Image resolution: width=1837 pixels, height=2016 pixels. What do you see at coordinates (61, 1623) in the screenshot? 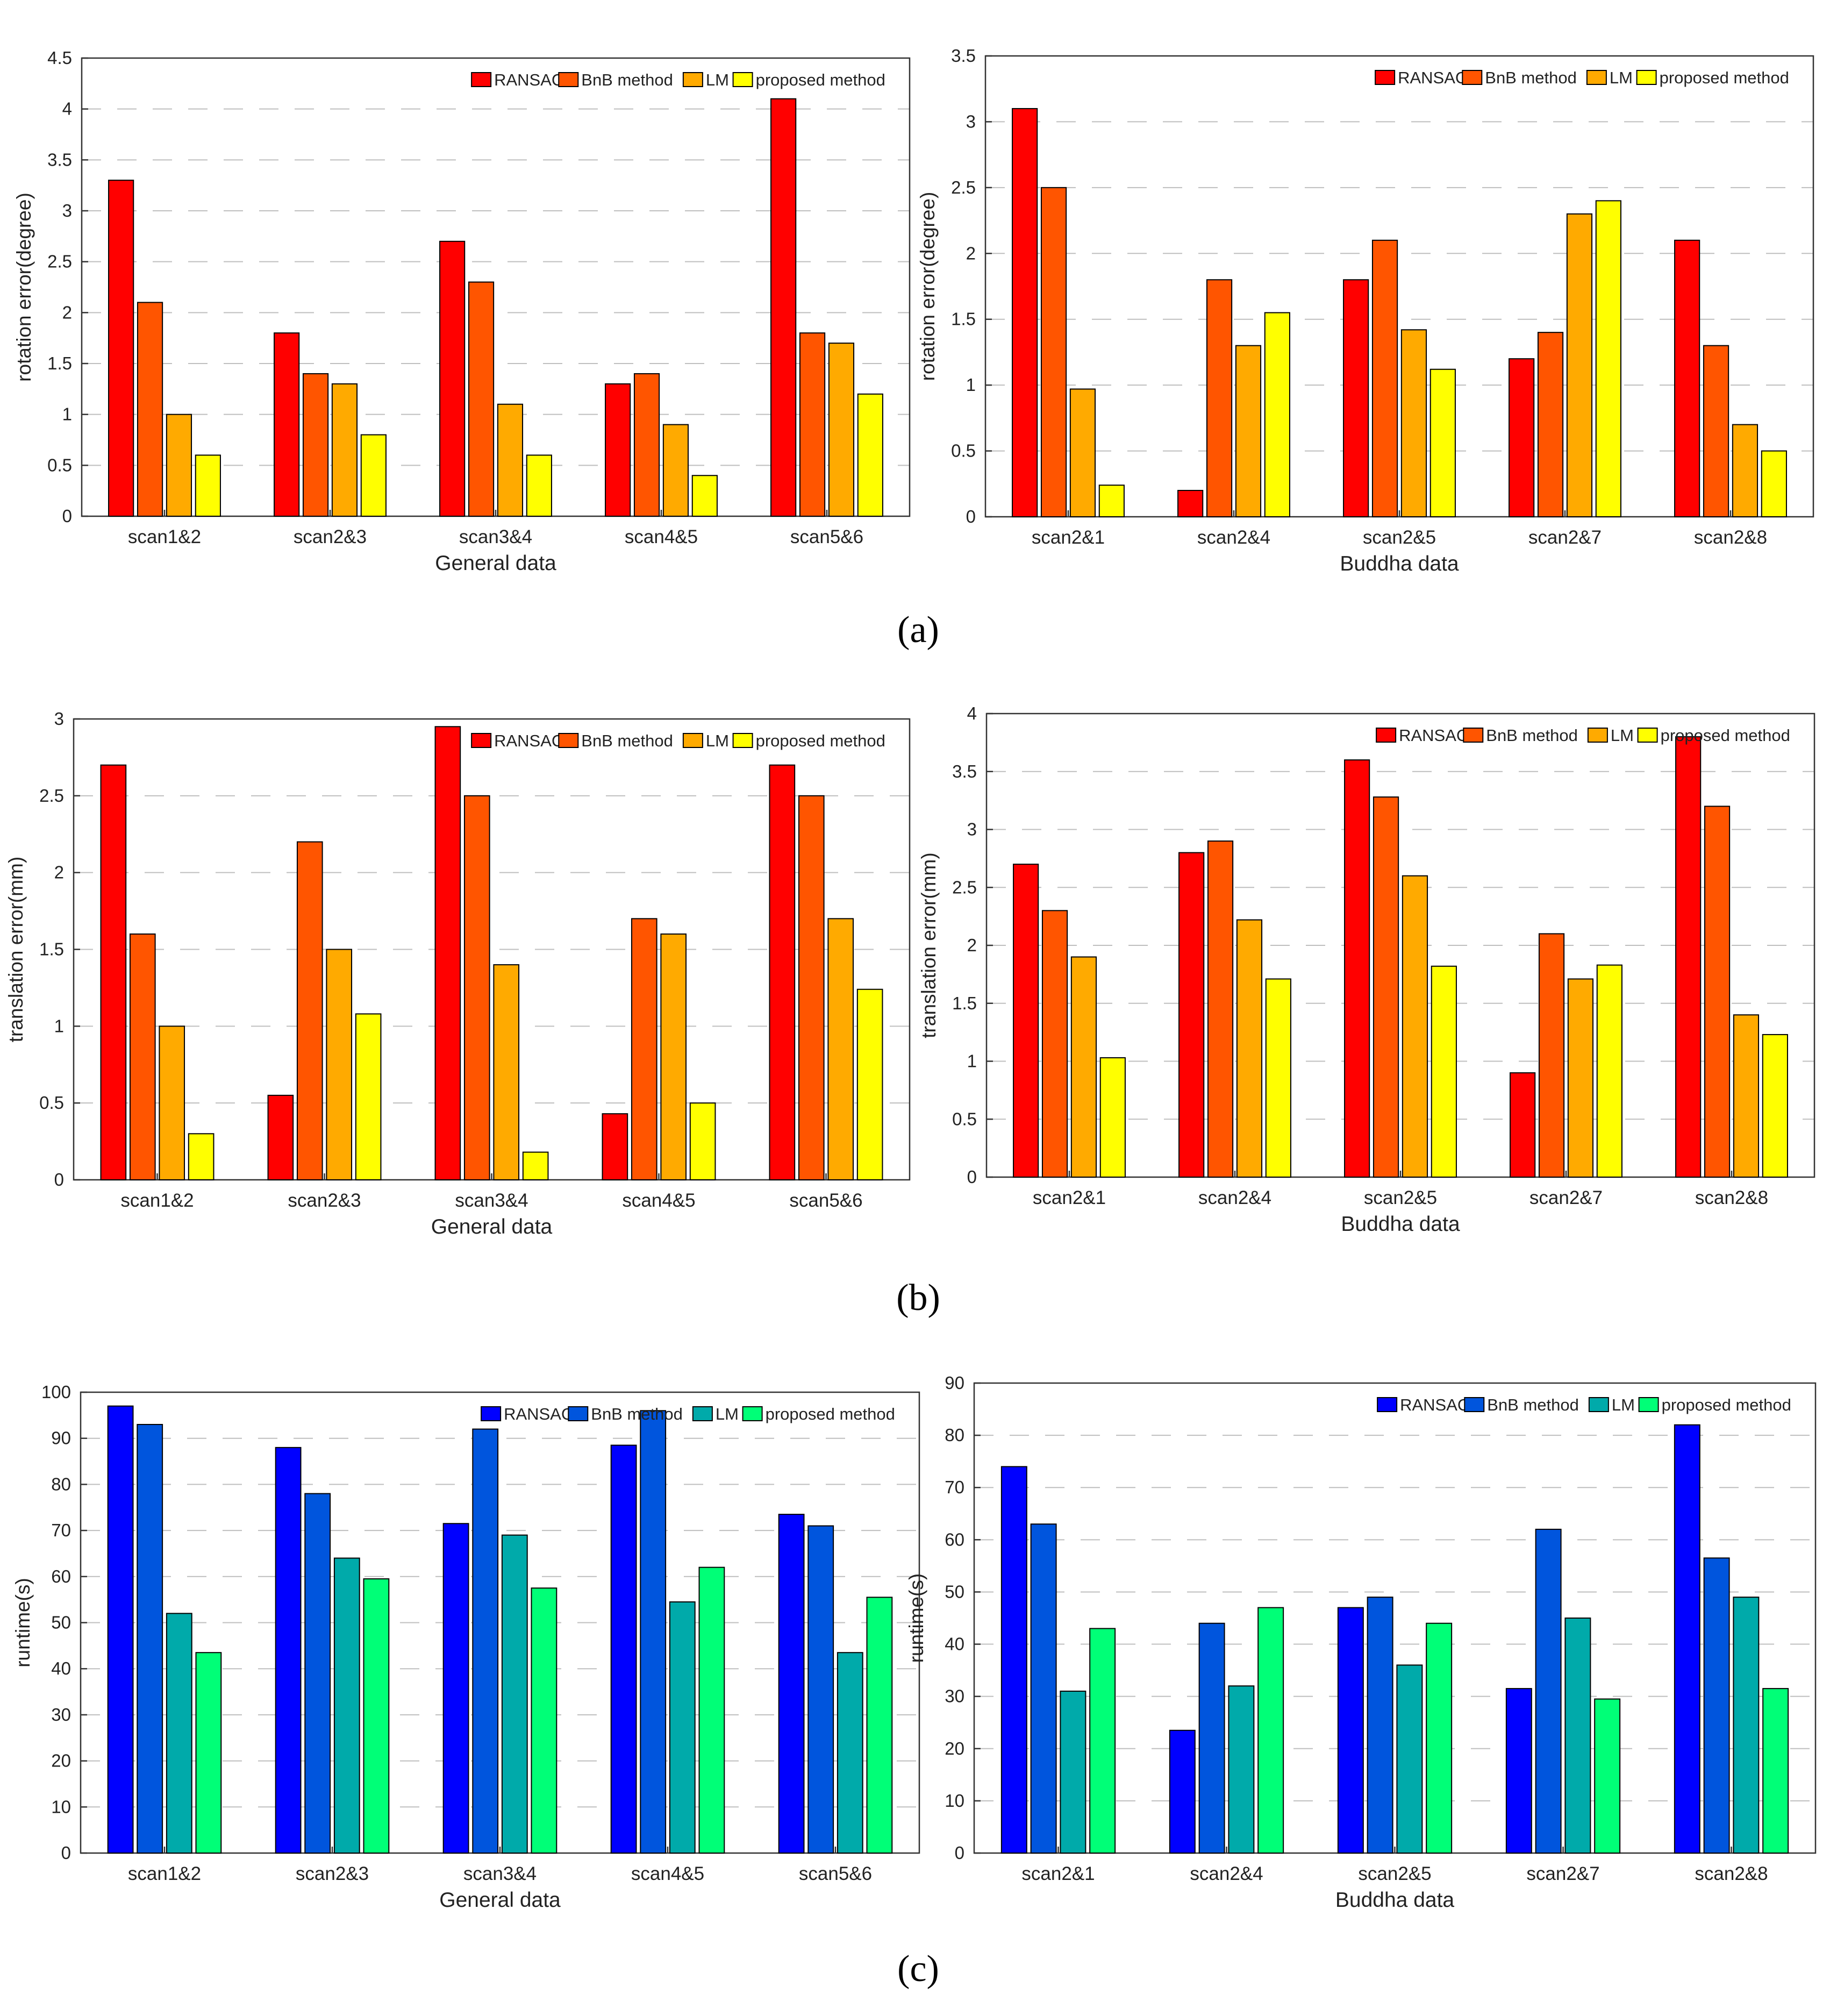
I see `y-tick-label: 50` at bounding box center [61, 1623].